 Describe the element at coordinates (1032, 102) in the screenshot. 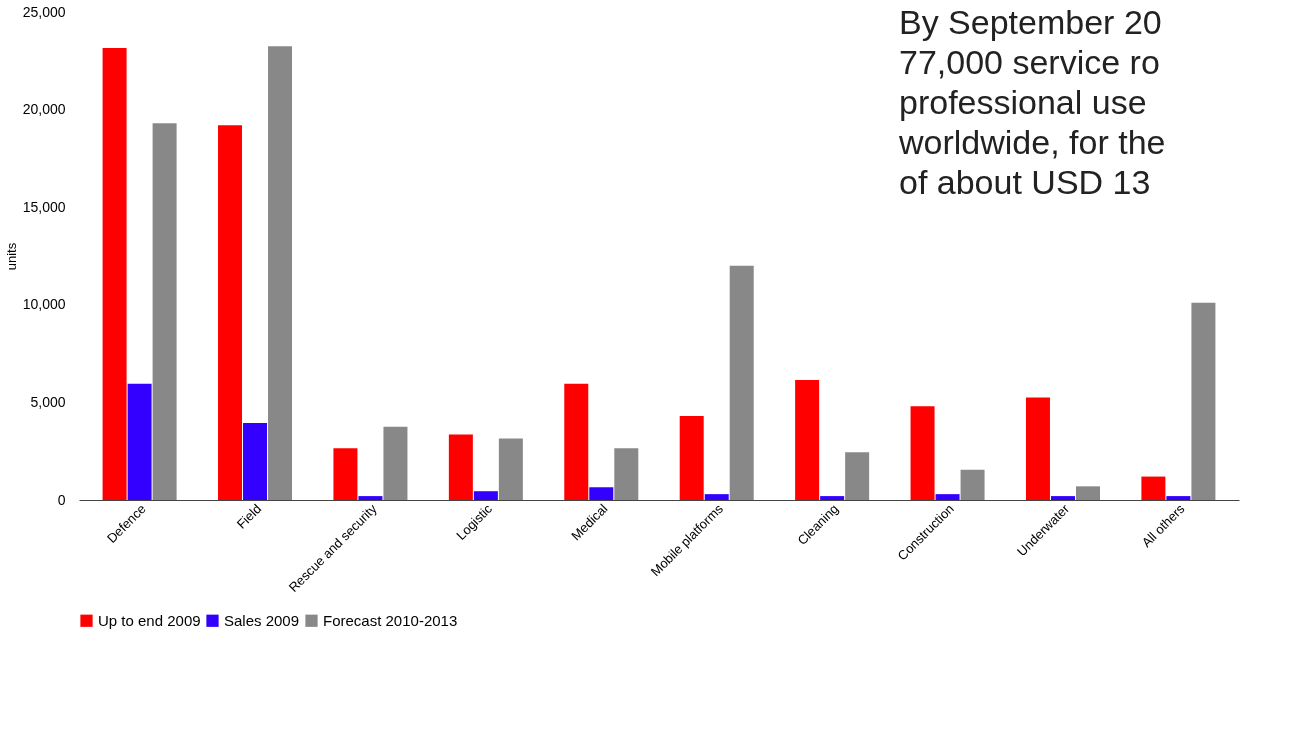

I see `annotation: By September 20 77,000 service ro professional use worldwide, for the of about USD 13` at that location.